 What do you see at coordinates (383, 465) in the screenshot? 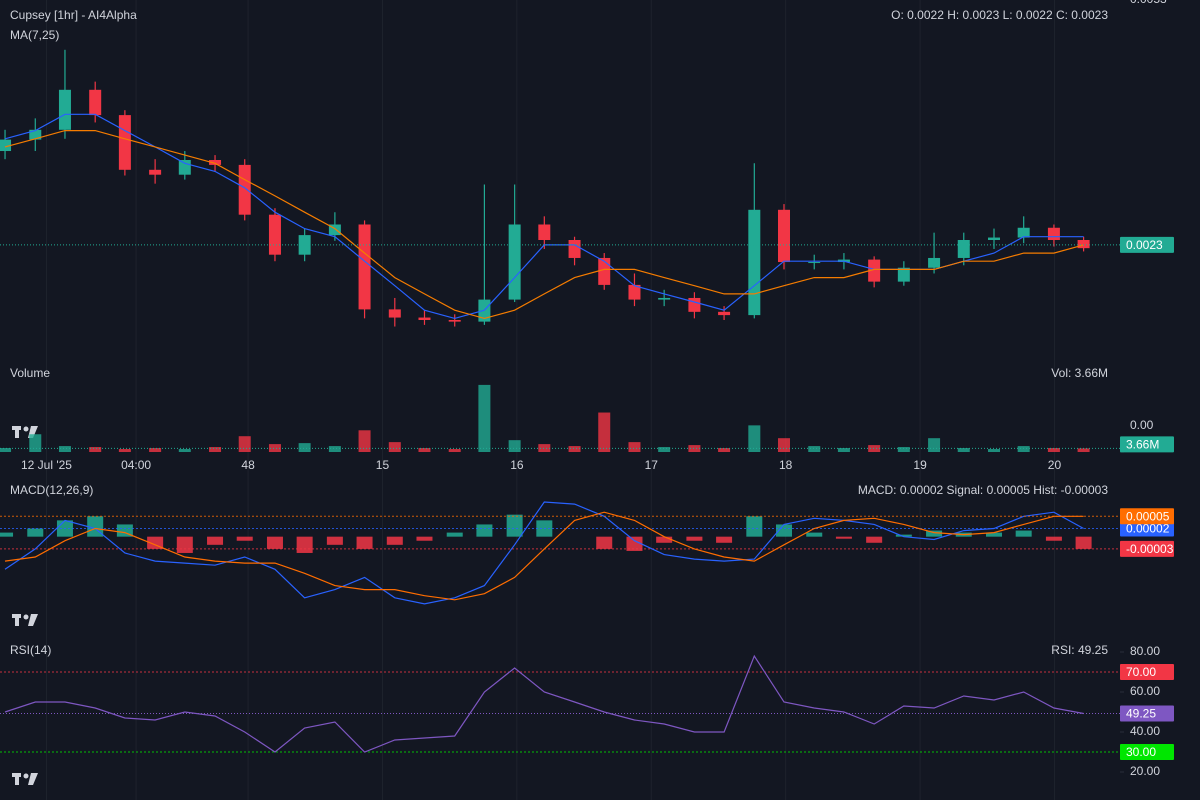
I see `x-tick-label: 15` at bounding box center [383, 465].